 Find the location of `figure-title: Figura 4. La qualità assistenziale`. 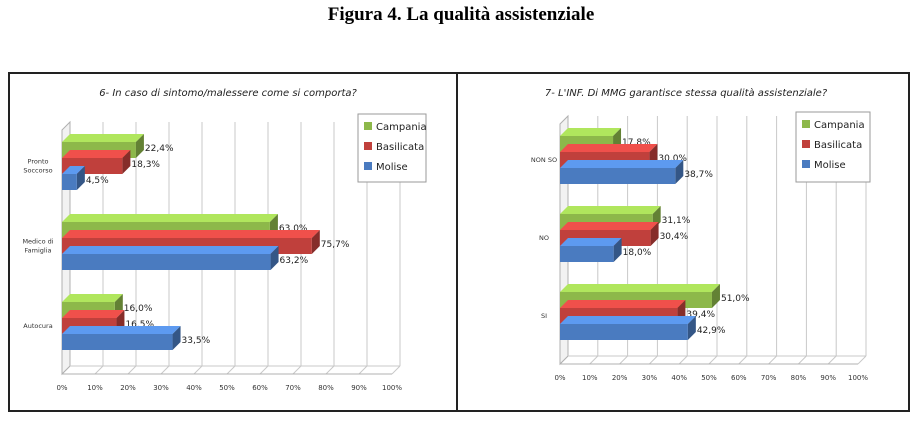

figure-title: Figura 4. La qualità assistenziale is located at coordinates (461, 14).